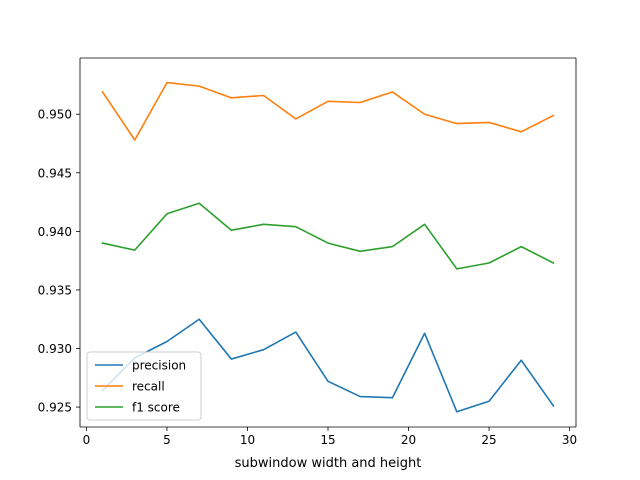 The height and width of the screenshot is (480, 640). Describe the element at coordinates (55, 115) in the screenshot. I see `y-tick-label: 0.950` at that location.